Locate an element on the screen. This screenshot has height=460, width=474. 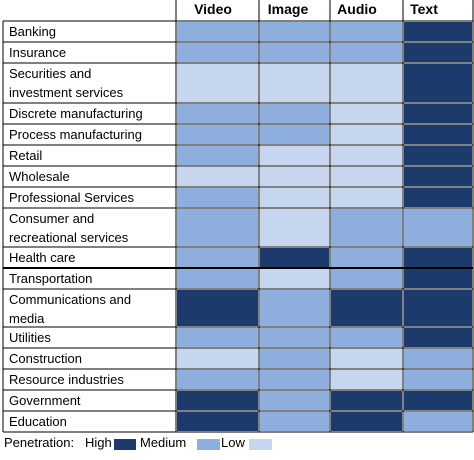
row-label-consumer-and-recreational-services: recreational services is located at coordinates (69, 237).